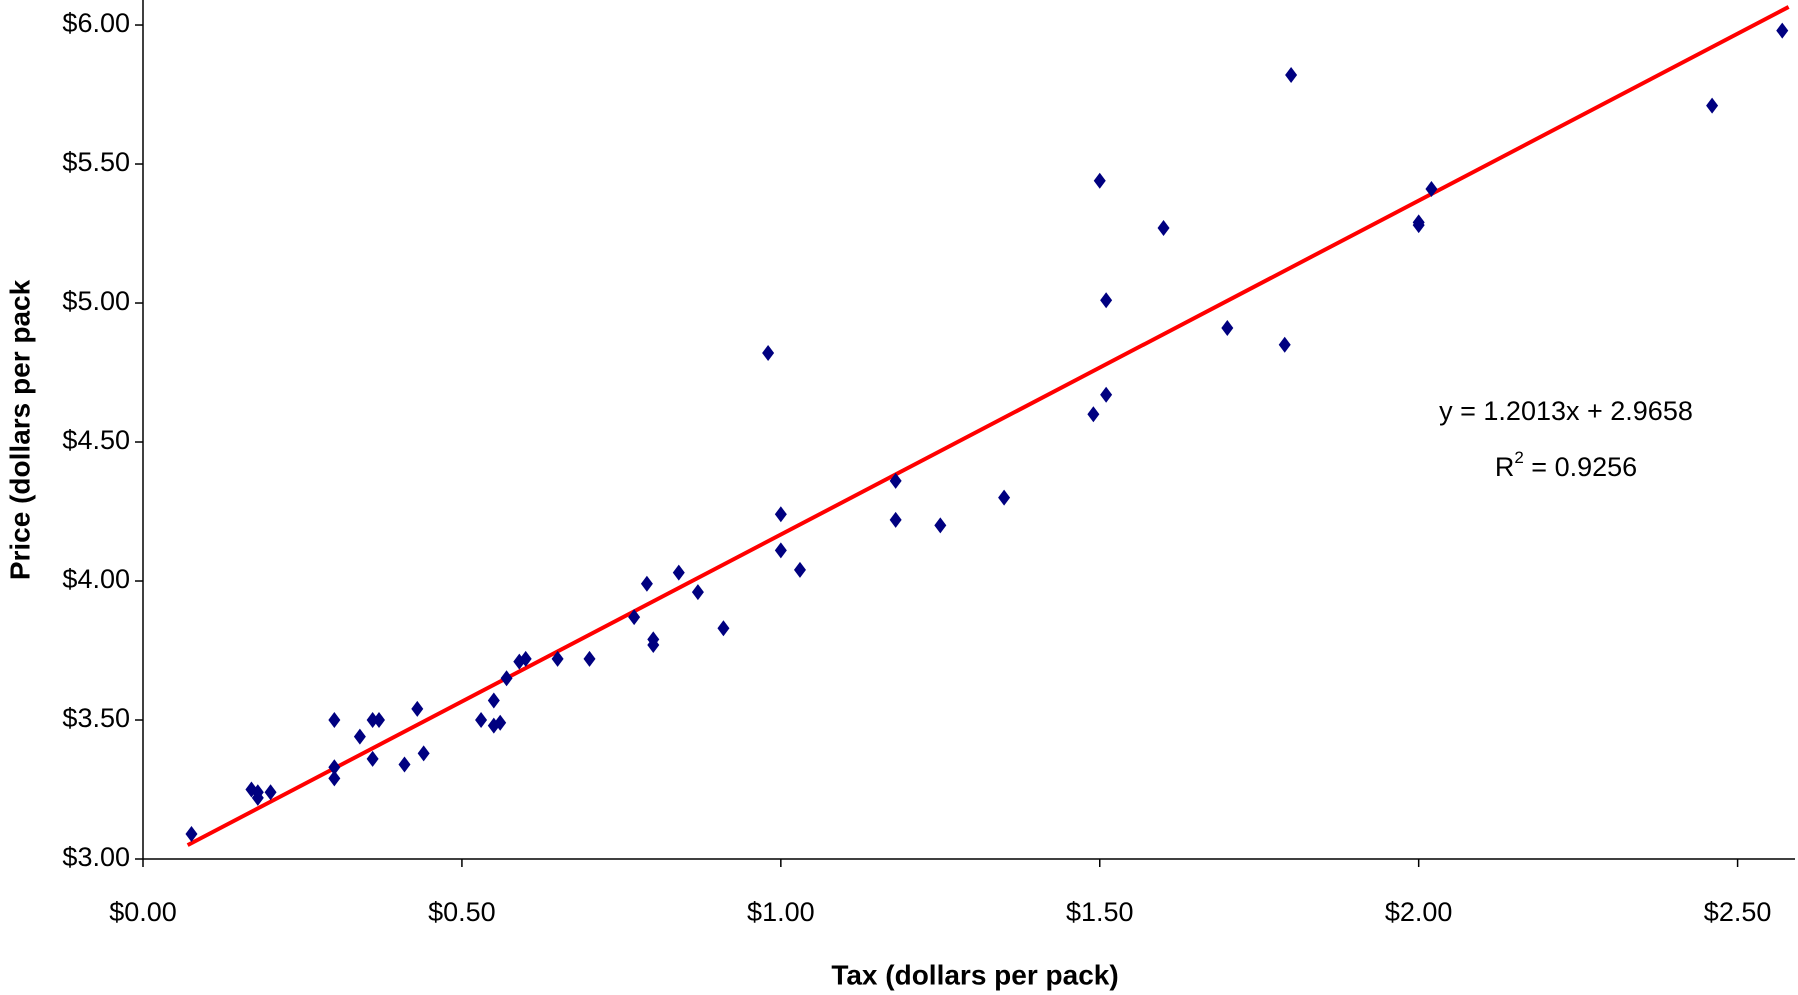 The width and height of the screenshot is (1798, 995). What do you see at coordinates (1505, 467) in the screenshot?
I see `r-squared-base: R` at bounding box center [1505, 467].